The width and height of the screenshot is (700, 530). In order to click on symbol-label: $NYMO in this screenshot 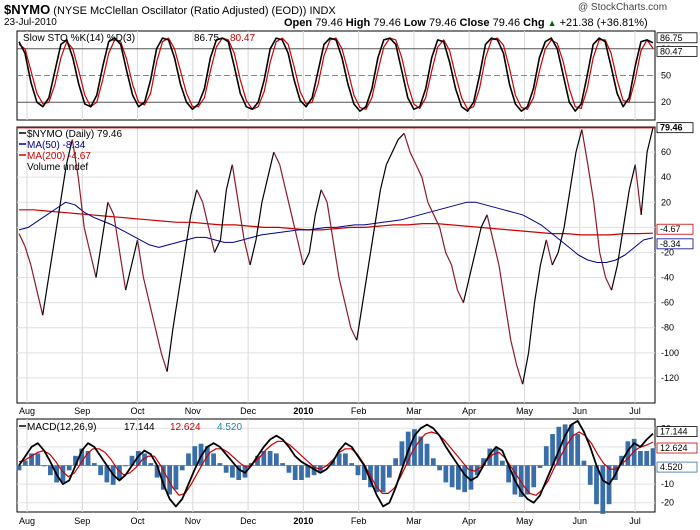, I will do `click(27, 9)`.